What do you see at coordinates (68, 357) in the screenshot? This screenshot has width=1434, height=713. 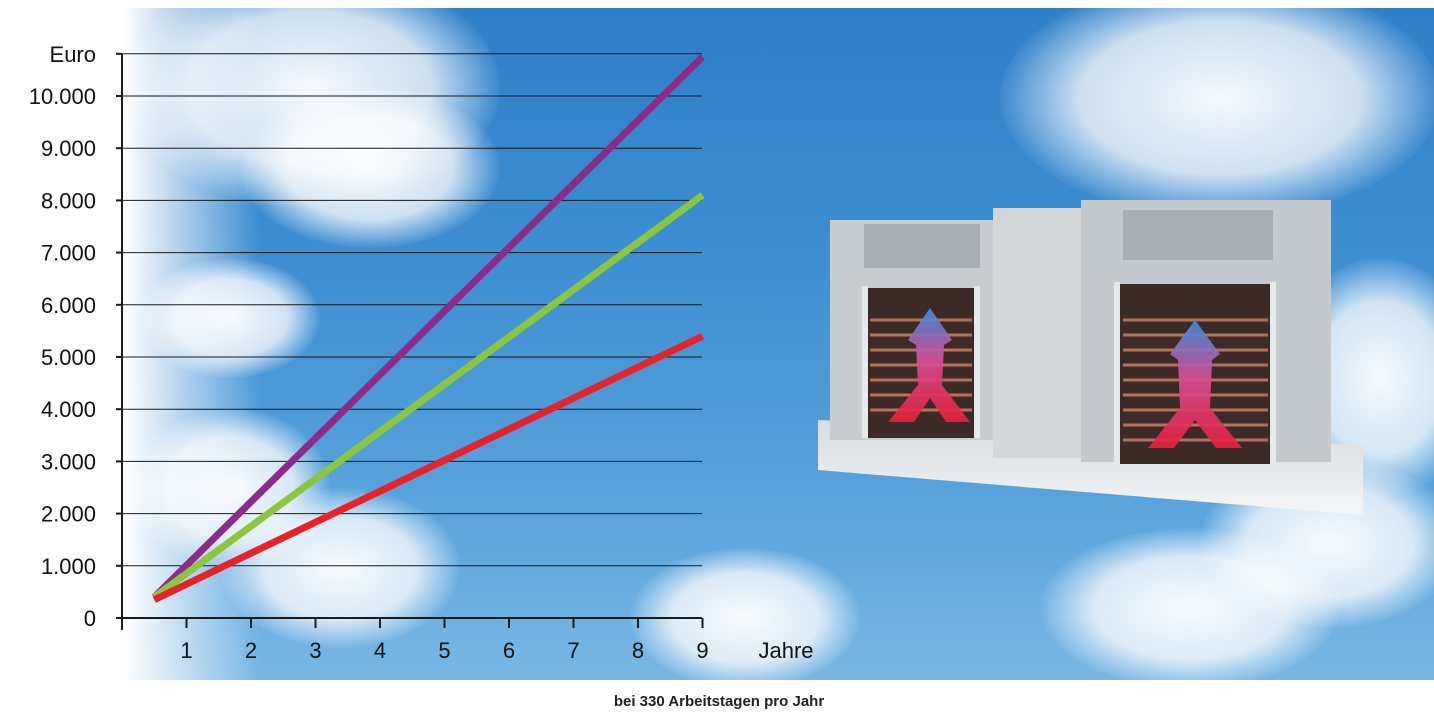 I see `y-tick-label: 5.000` at bounding box center [68, 357].